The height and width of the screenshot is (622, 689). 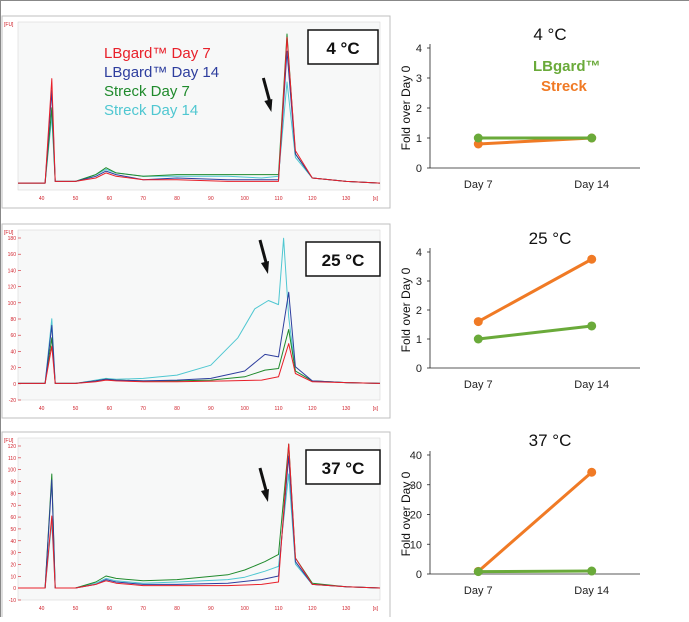 I want to click on fold-chart-title: 4 °C, so click(x=549, y=34).